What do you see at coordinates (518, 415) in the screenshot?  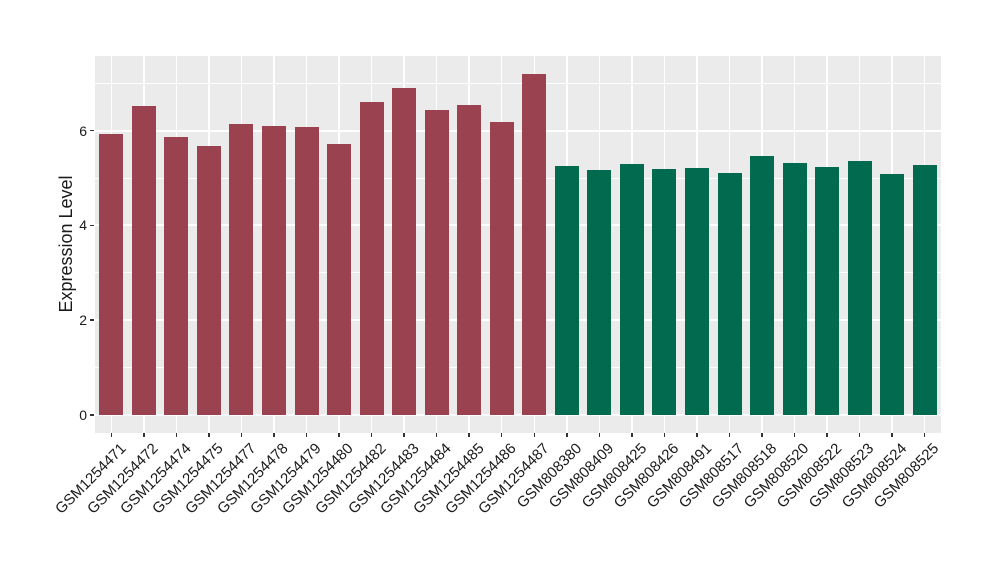 I see `major-gridline-y0` at bounding box center [518, 415].